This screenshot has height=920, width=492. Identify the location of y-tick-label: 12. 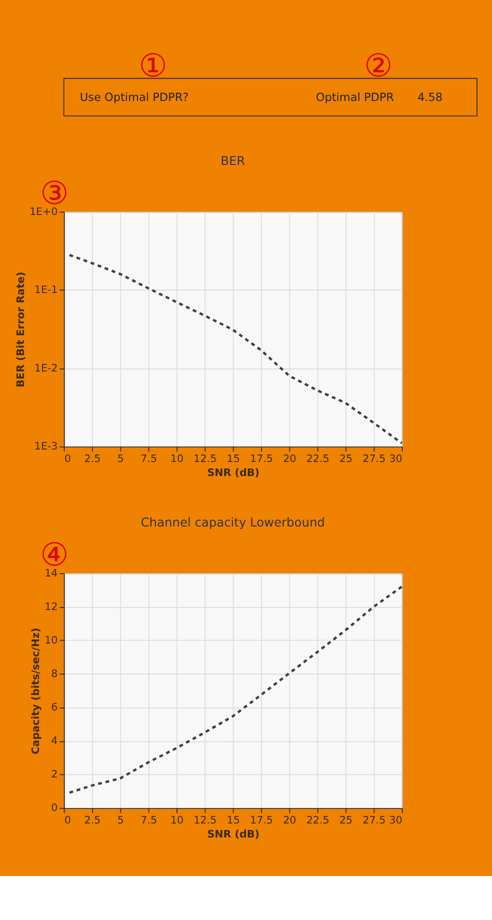
(51, 607).